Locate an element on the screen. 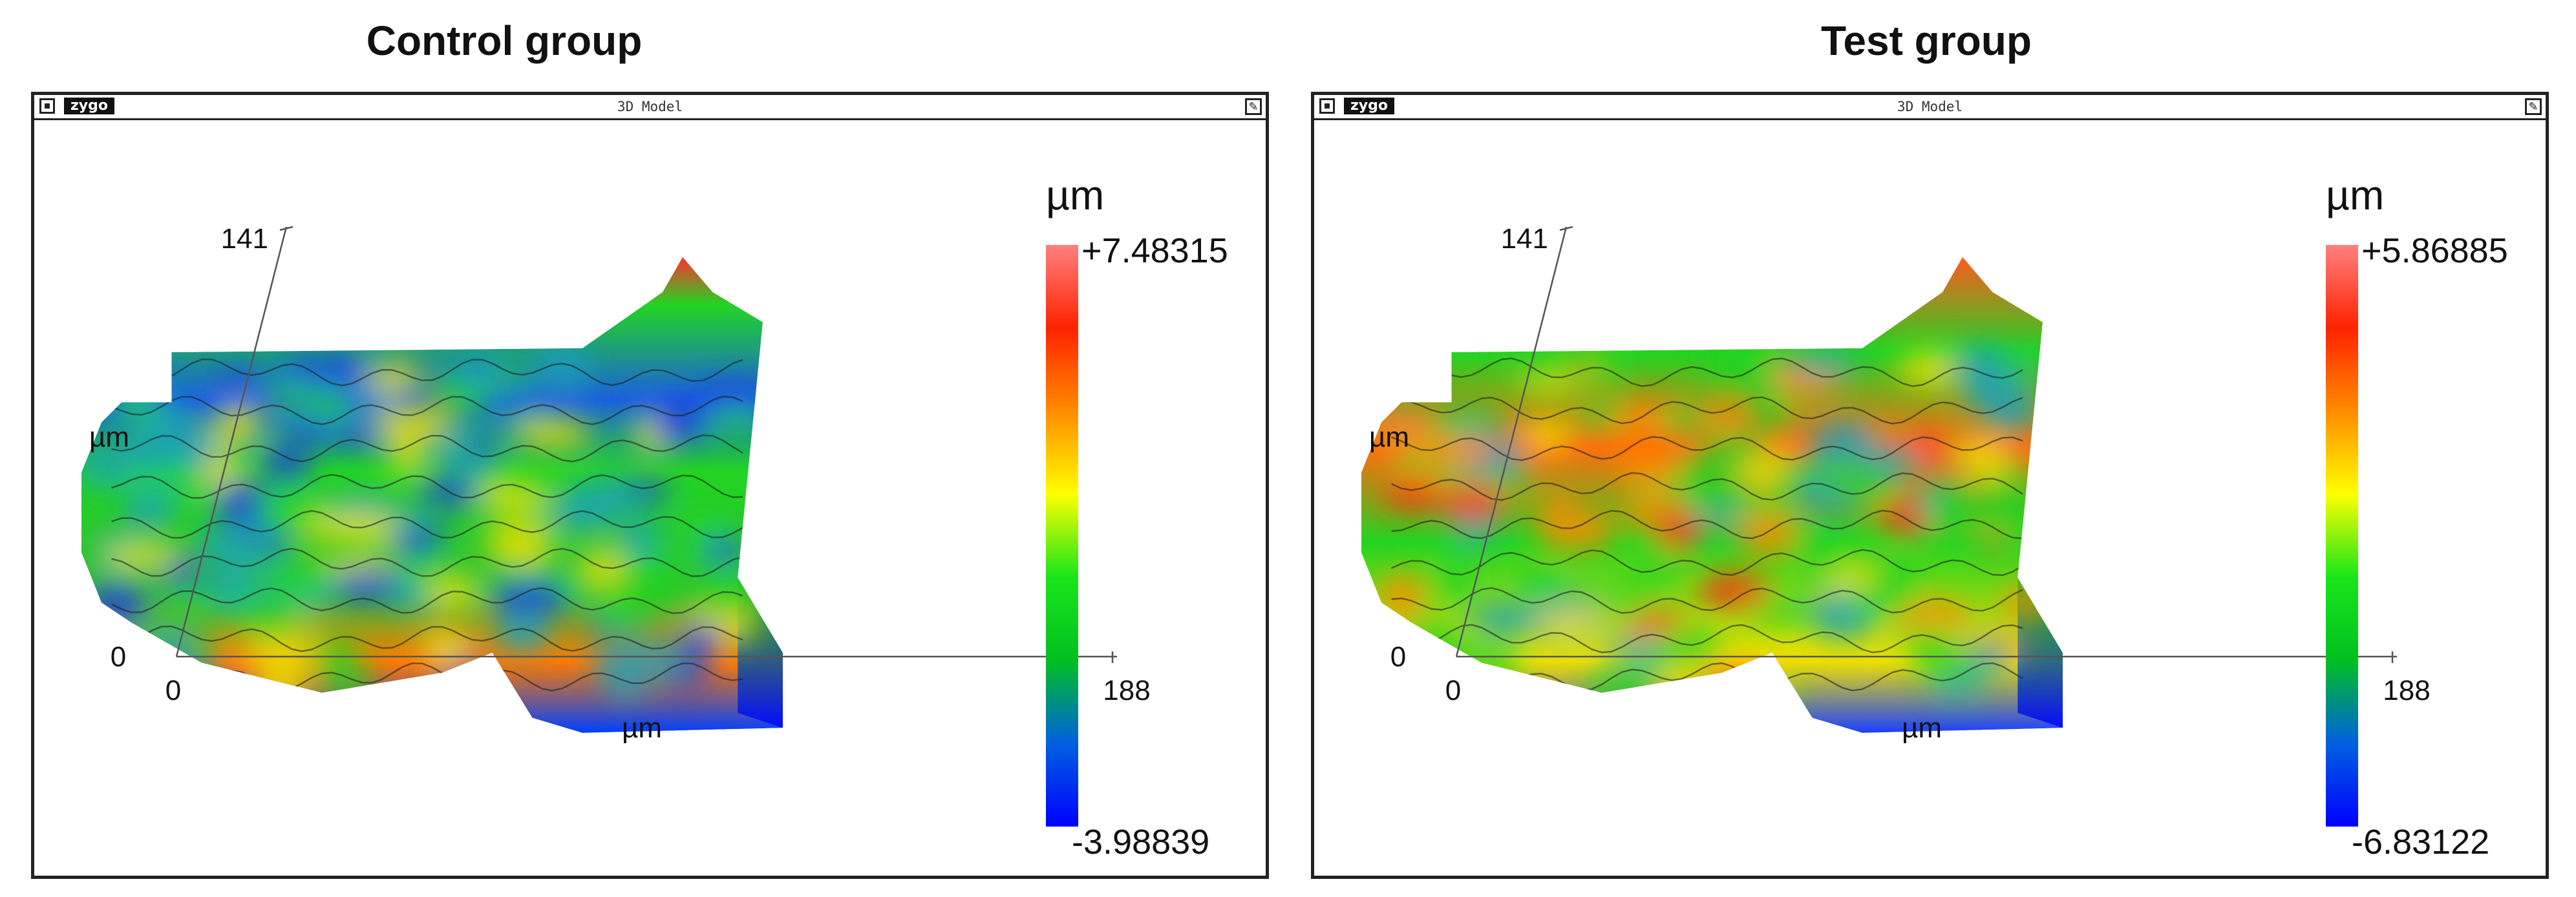 This screenshot has width=2576, height=897. colorbar-min-label: -3.98839 is located at coordinates (1140, 842).